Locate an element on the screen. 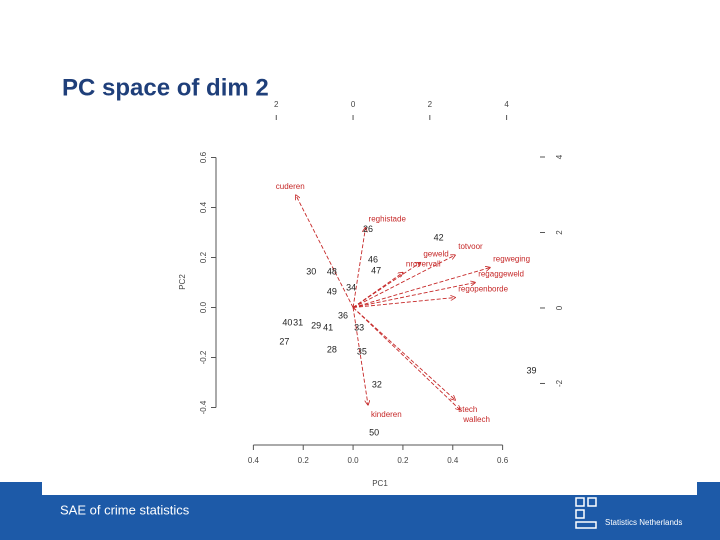 This screenshot has width=720, height=540. logo is located at coordinates (586, 513).